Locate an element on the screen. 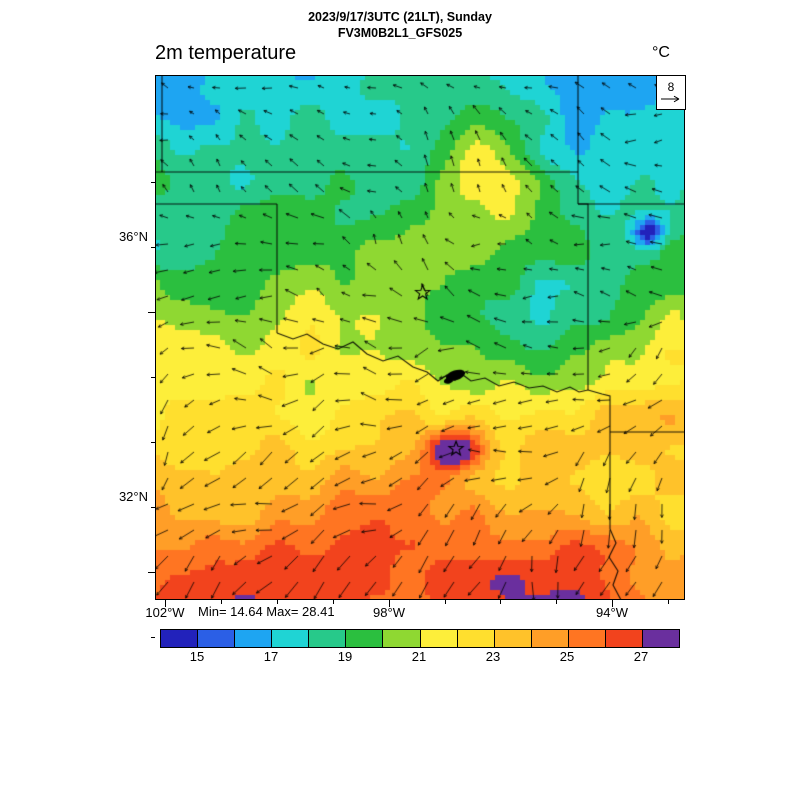 Image resolution: width=800 pixels, height=800 pixels. lat-tick-label-32n: 32°N is located at coordinates (133, 496).